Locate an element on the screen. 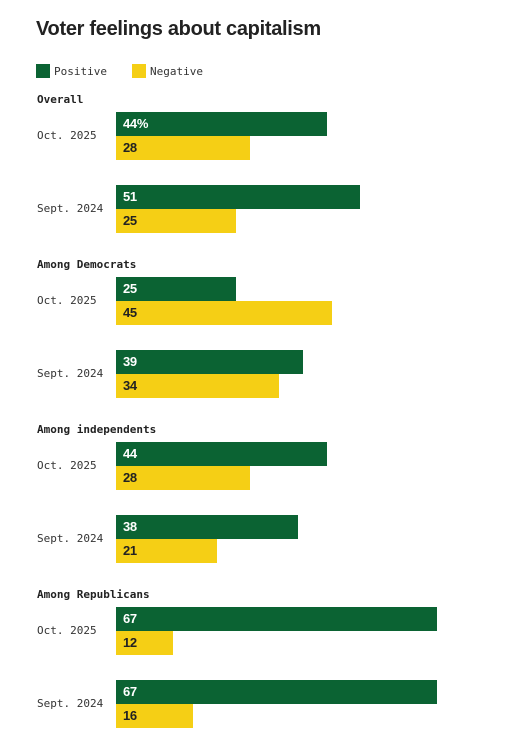  bar-positive: 44% is located at coordinates (221, 124).